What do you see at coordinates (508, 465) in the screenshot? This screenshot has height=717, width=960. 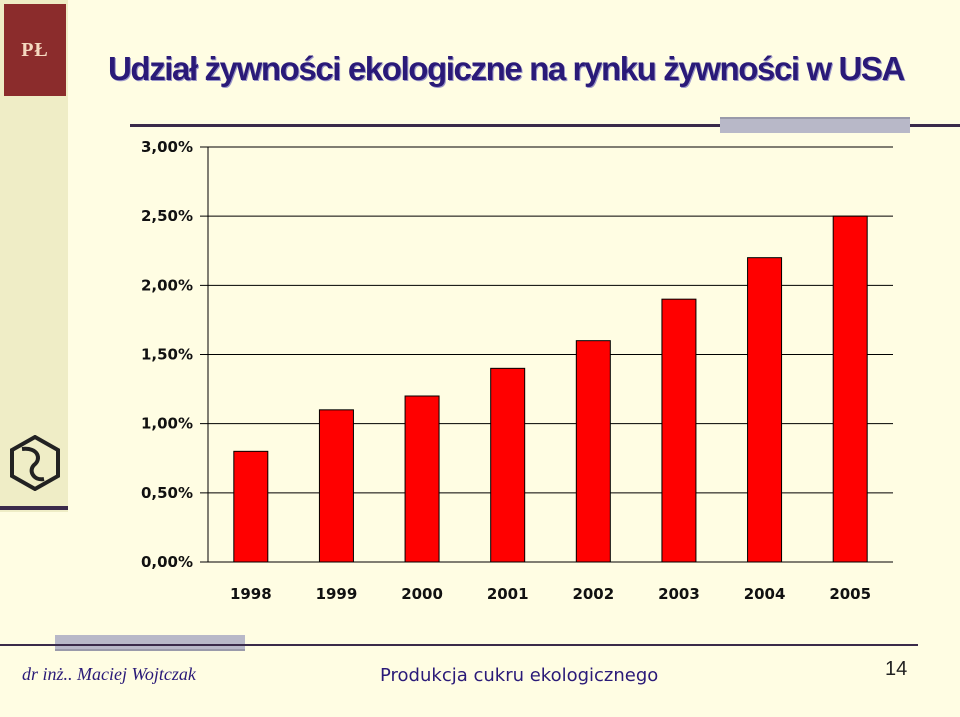 I see `bar-2001` at bounding box center [508, 465].